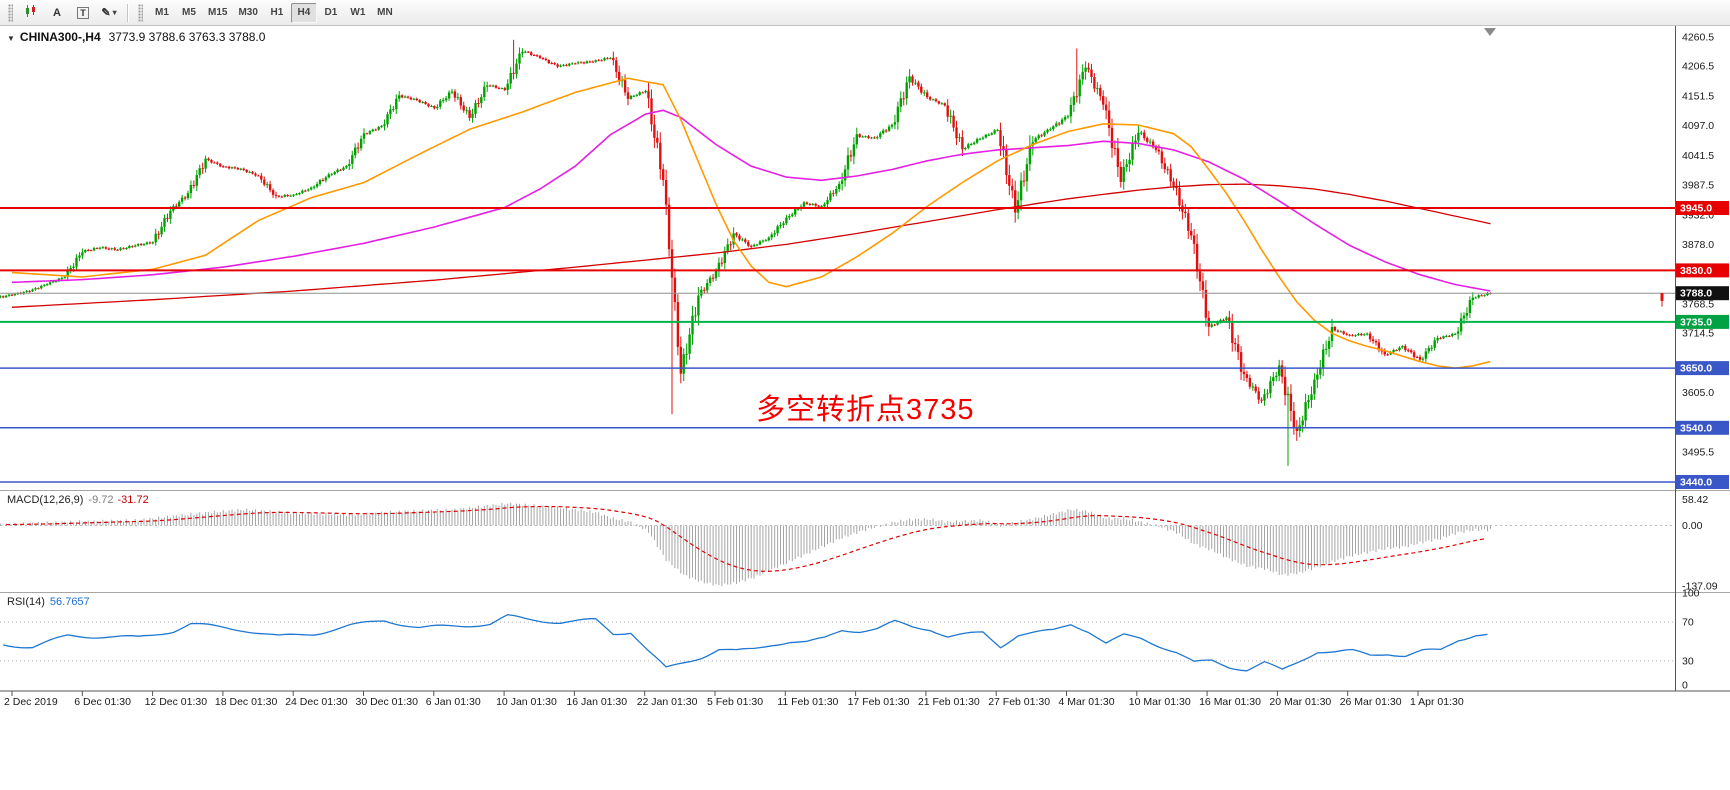 The image size is (1730, 790). What do you see at coordinates (187, 37) in the screenshot?
I see `ohlc-values: 3773.9 3788.6 3763.3 3788.0` at bounding box center [187, 37].